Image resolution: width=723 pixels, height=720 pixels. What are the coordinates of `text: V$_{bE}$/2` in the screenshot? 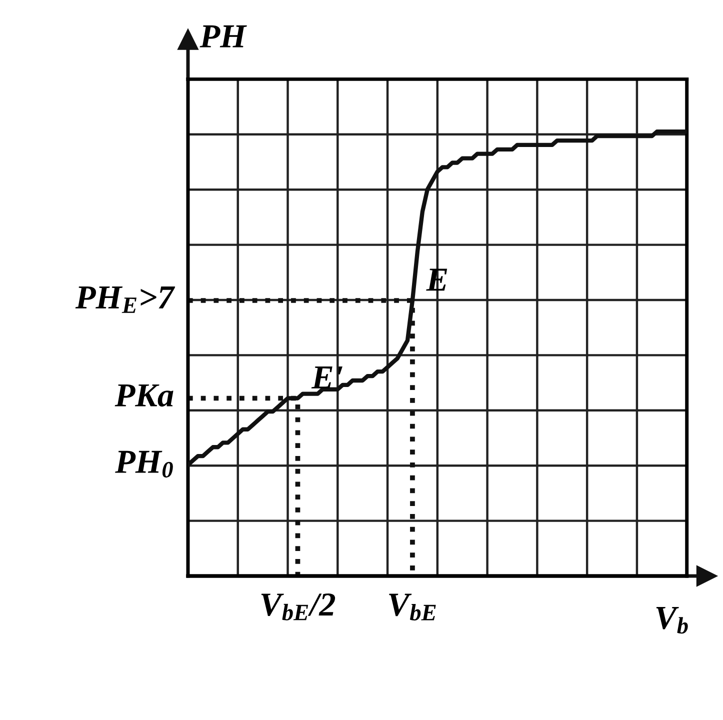 It's located at (298, 606).